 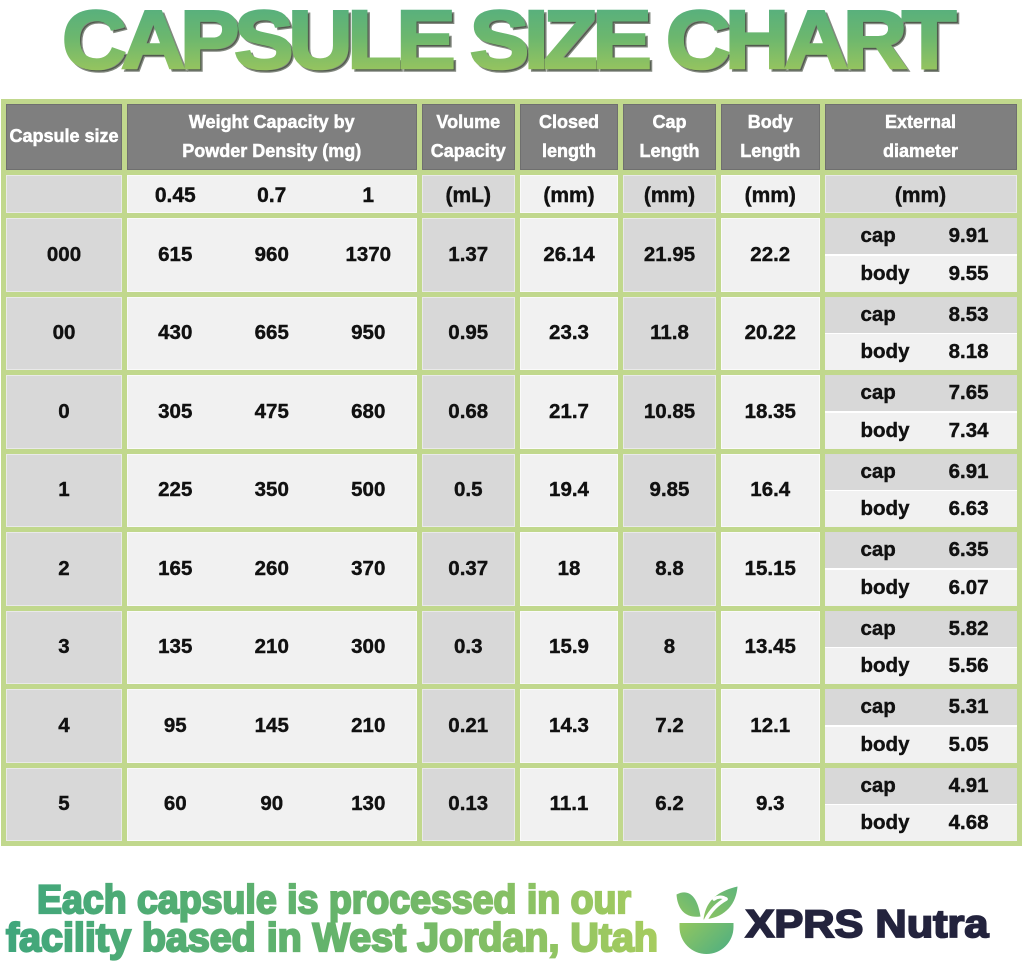 I want to click on svg-text: XPRS Nutra, so click(x=867, y=924).